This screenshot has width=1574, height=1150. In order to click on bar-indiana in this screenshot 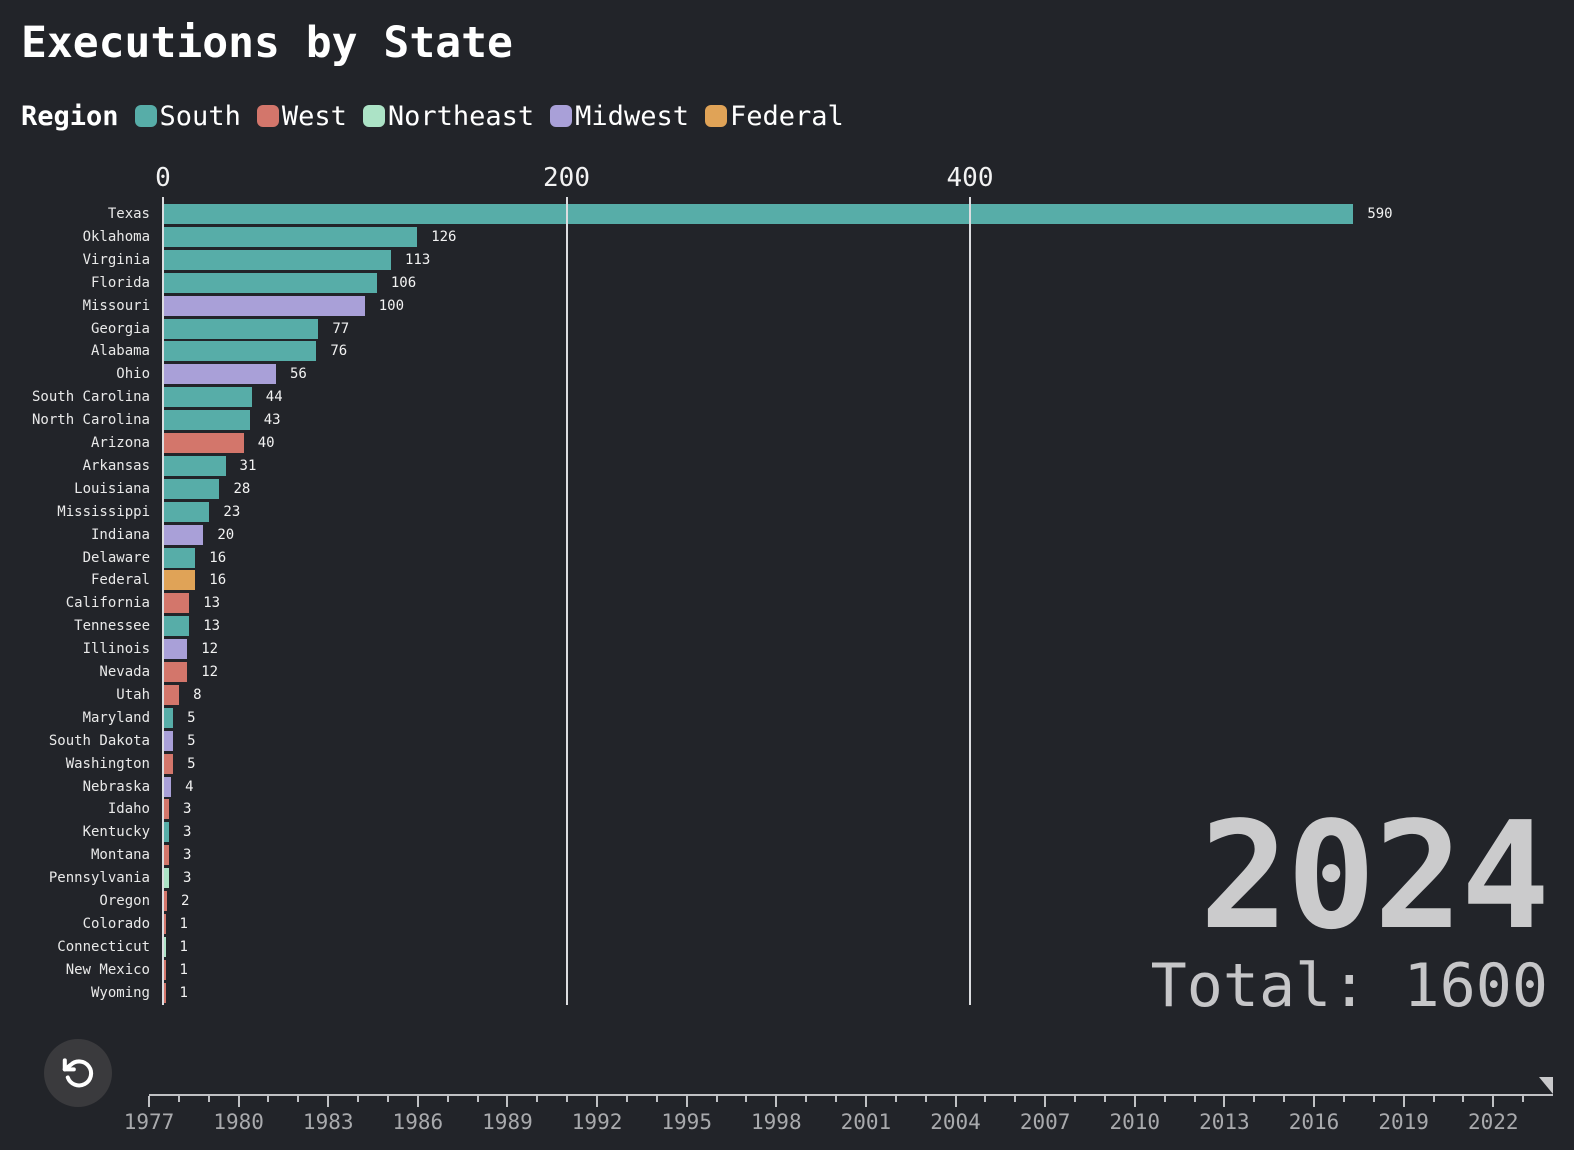, I will do `click(183, 534)`.